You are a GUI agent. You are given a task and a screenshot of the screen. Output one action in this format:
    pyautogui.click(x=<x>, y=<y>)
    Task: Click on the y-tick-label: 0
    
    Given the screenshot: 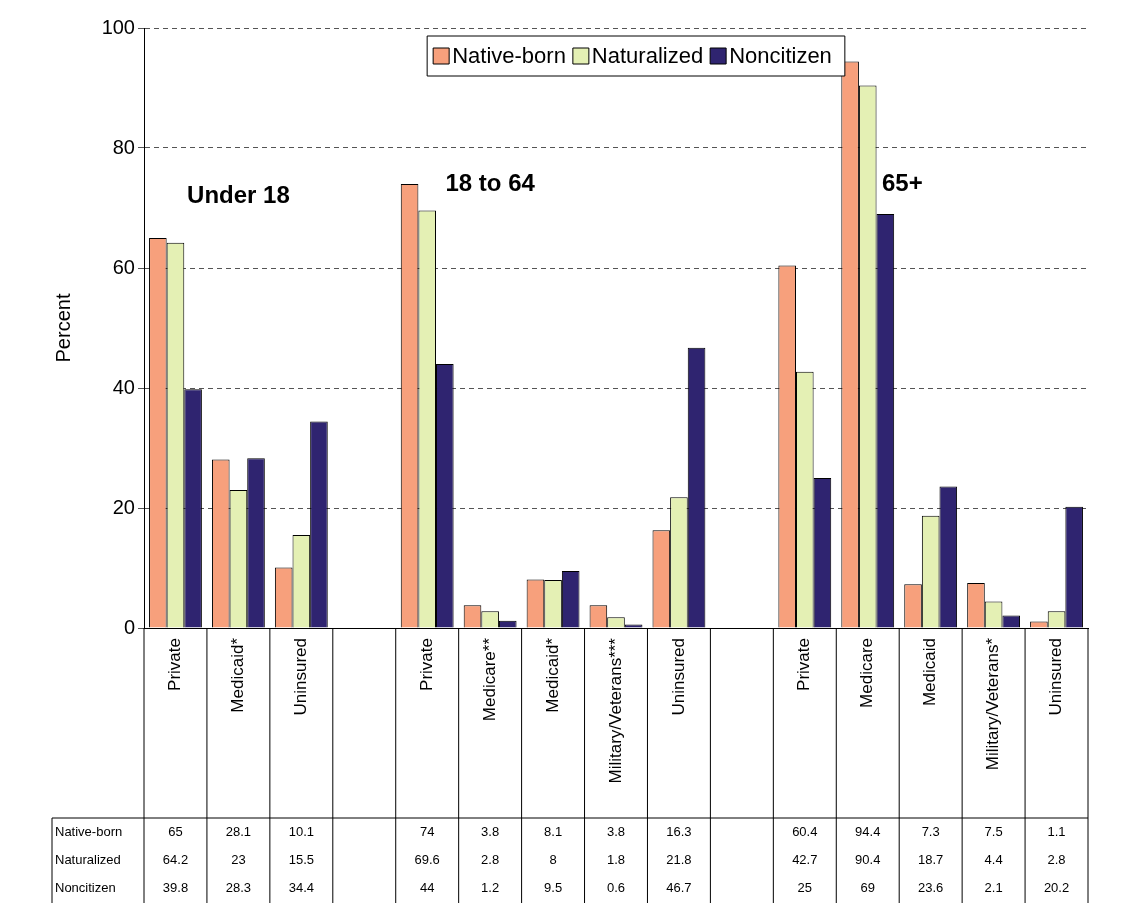 What is the action you would take?
    pyautogui.click(x=129, y=626)
    